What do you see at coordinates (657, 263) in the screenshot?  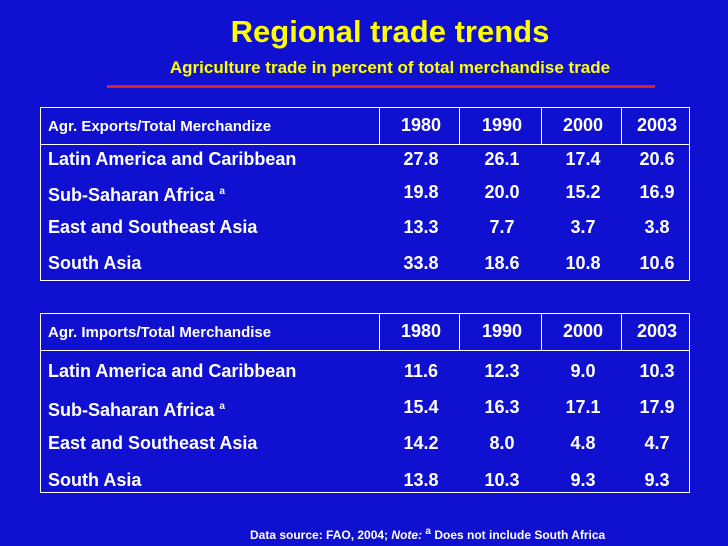 I see `value-cell: 10.6` at bounding box center [657, 263].